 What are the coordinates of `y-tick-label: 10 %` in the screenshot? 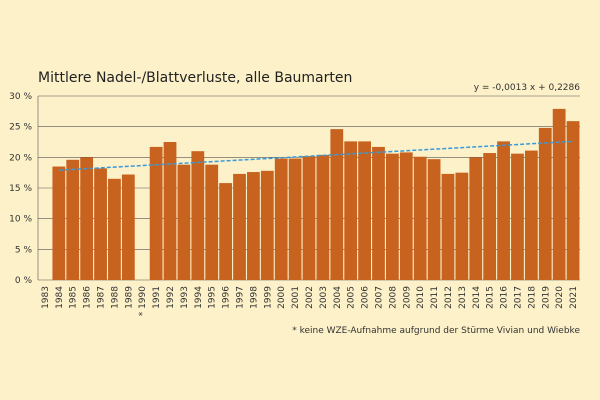 It's located at (20, 220).